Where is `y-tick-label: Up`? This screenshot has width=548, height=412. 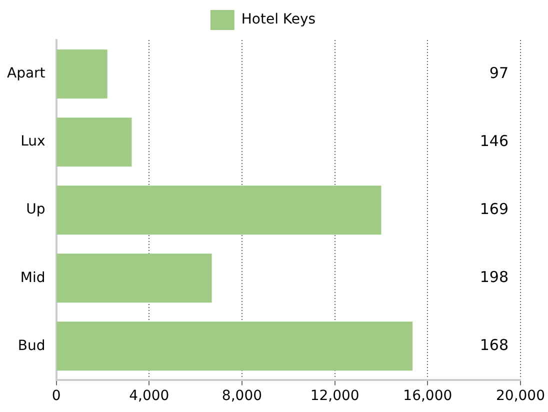 y-tick-label: Up is located at coordinates (36, 210).